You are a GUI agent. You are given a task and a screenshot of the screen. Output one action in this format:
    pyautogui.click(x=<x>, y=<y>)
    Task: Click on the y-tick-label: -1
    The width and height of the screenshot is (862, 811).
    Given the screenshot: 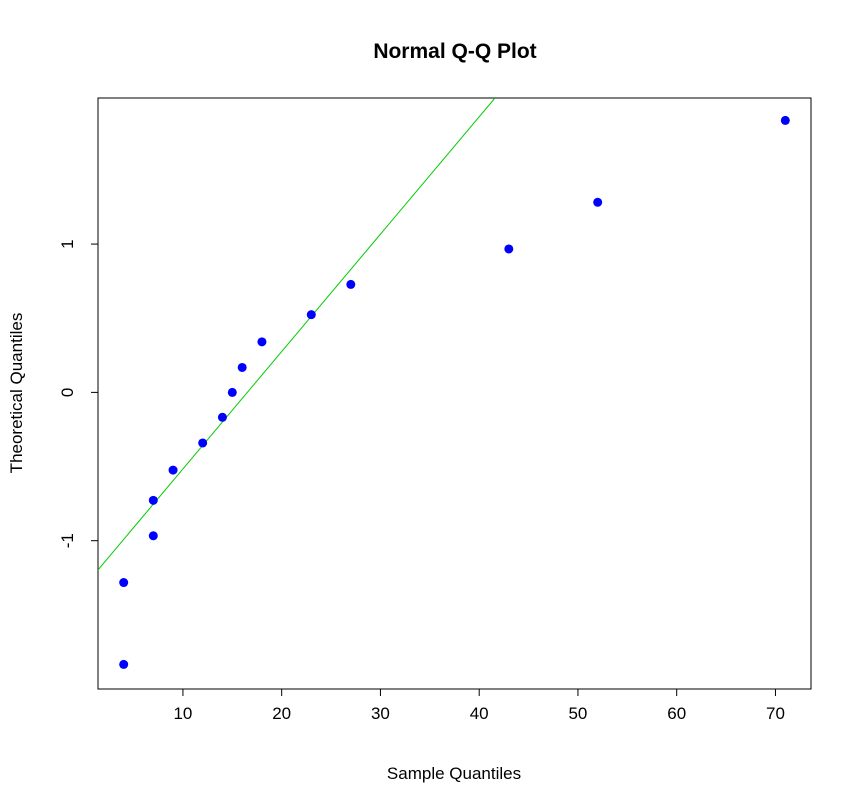 What is the action you would take?
    pyautogui.click(x=67, y=540)
    